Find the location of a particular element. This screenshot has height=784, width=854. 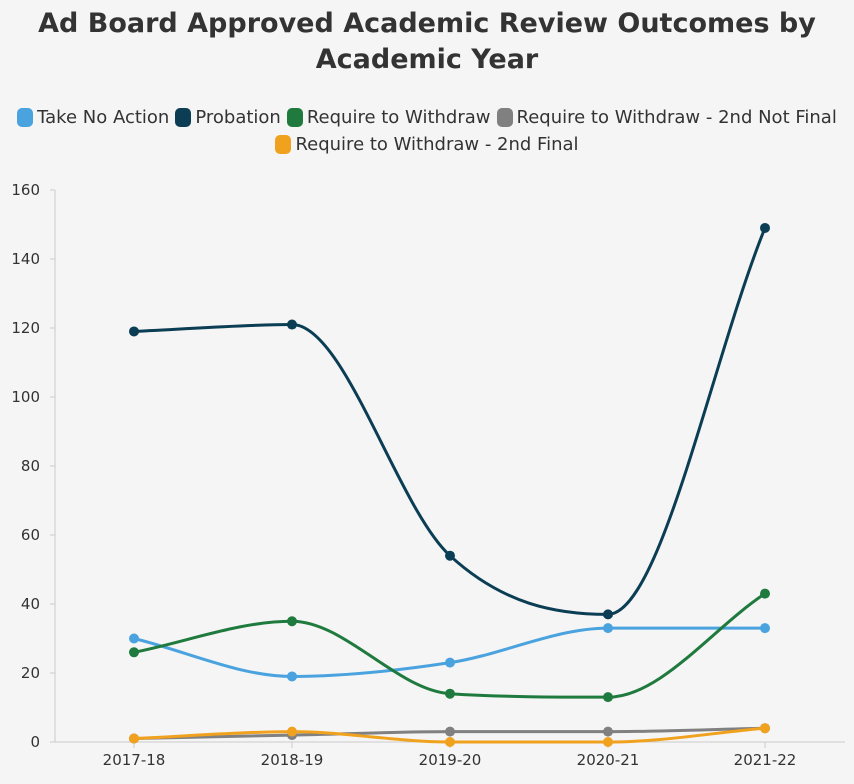

legend-label: Take No Action is located at coordinates (103, 117).